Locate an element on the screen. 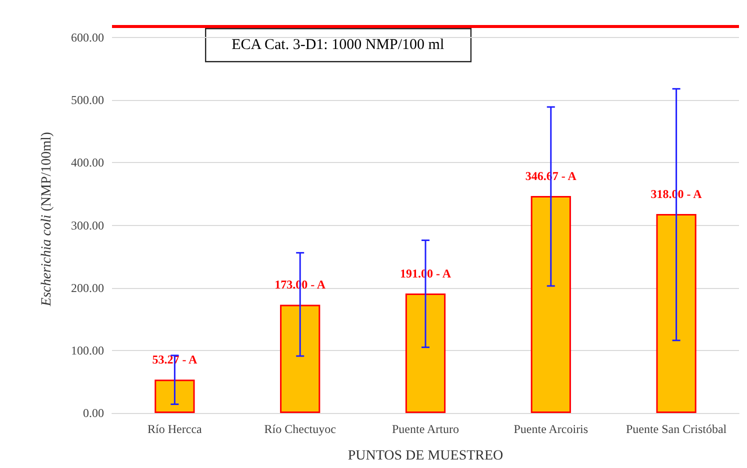 The height and width of the screenshot is (468, 747). y-tick-label: 200.00 is located at coordinates (87, 287).